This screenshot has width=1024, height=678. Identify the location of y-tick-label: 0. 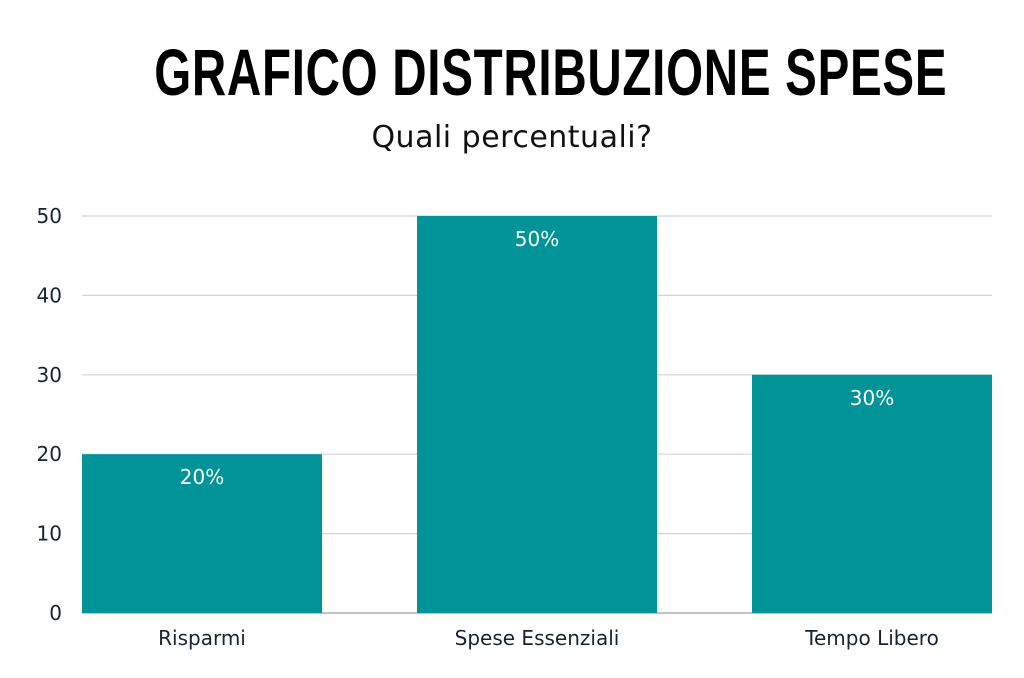
(55, 613).